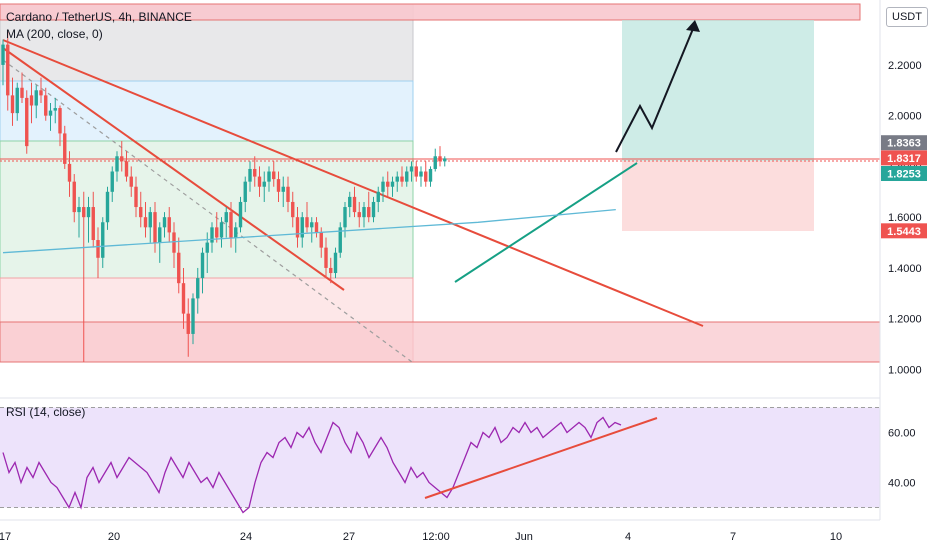 This screenshot has width=932, height=550. I want to click on time-tick-label: 17, so click(5, 537).